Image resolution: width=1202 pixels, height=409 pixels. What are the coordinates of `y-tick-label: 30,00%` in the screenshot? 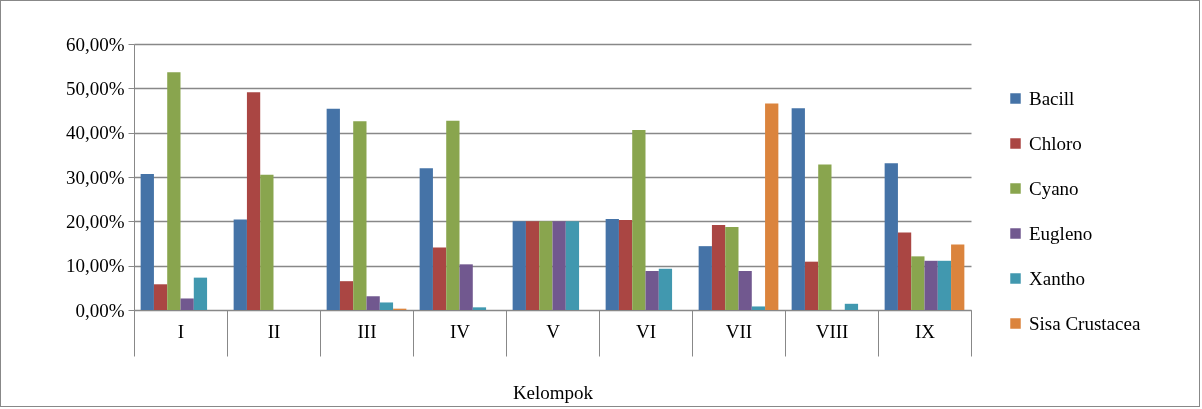 It's located at (95, 177).